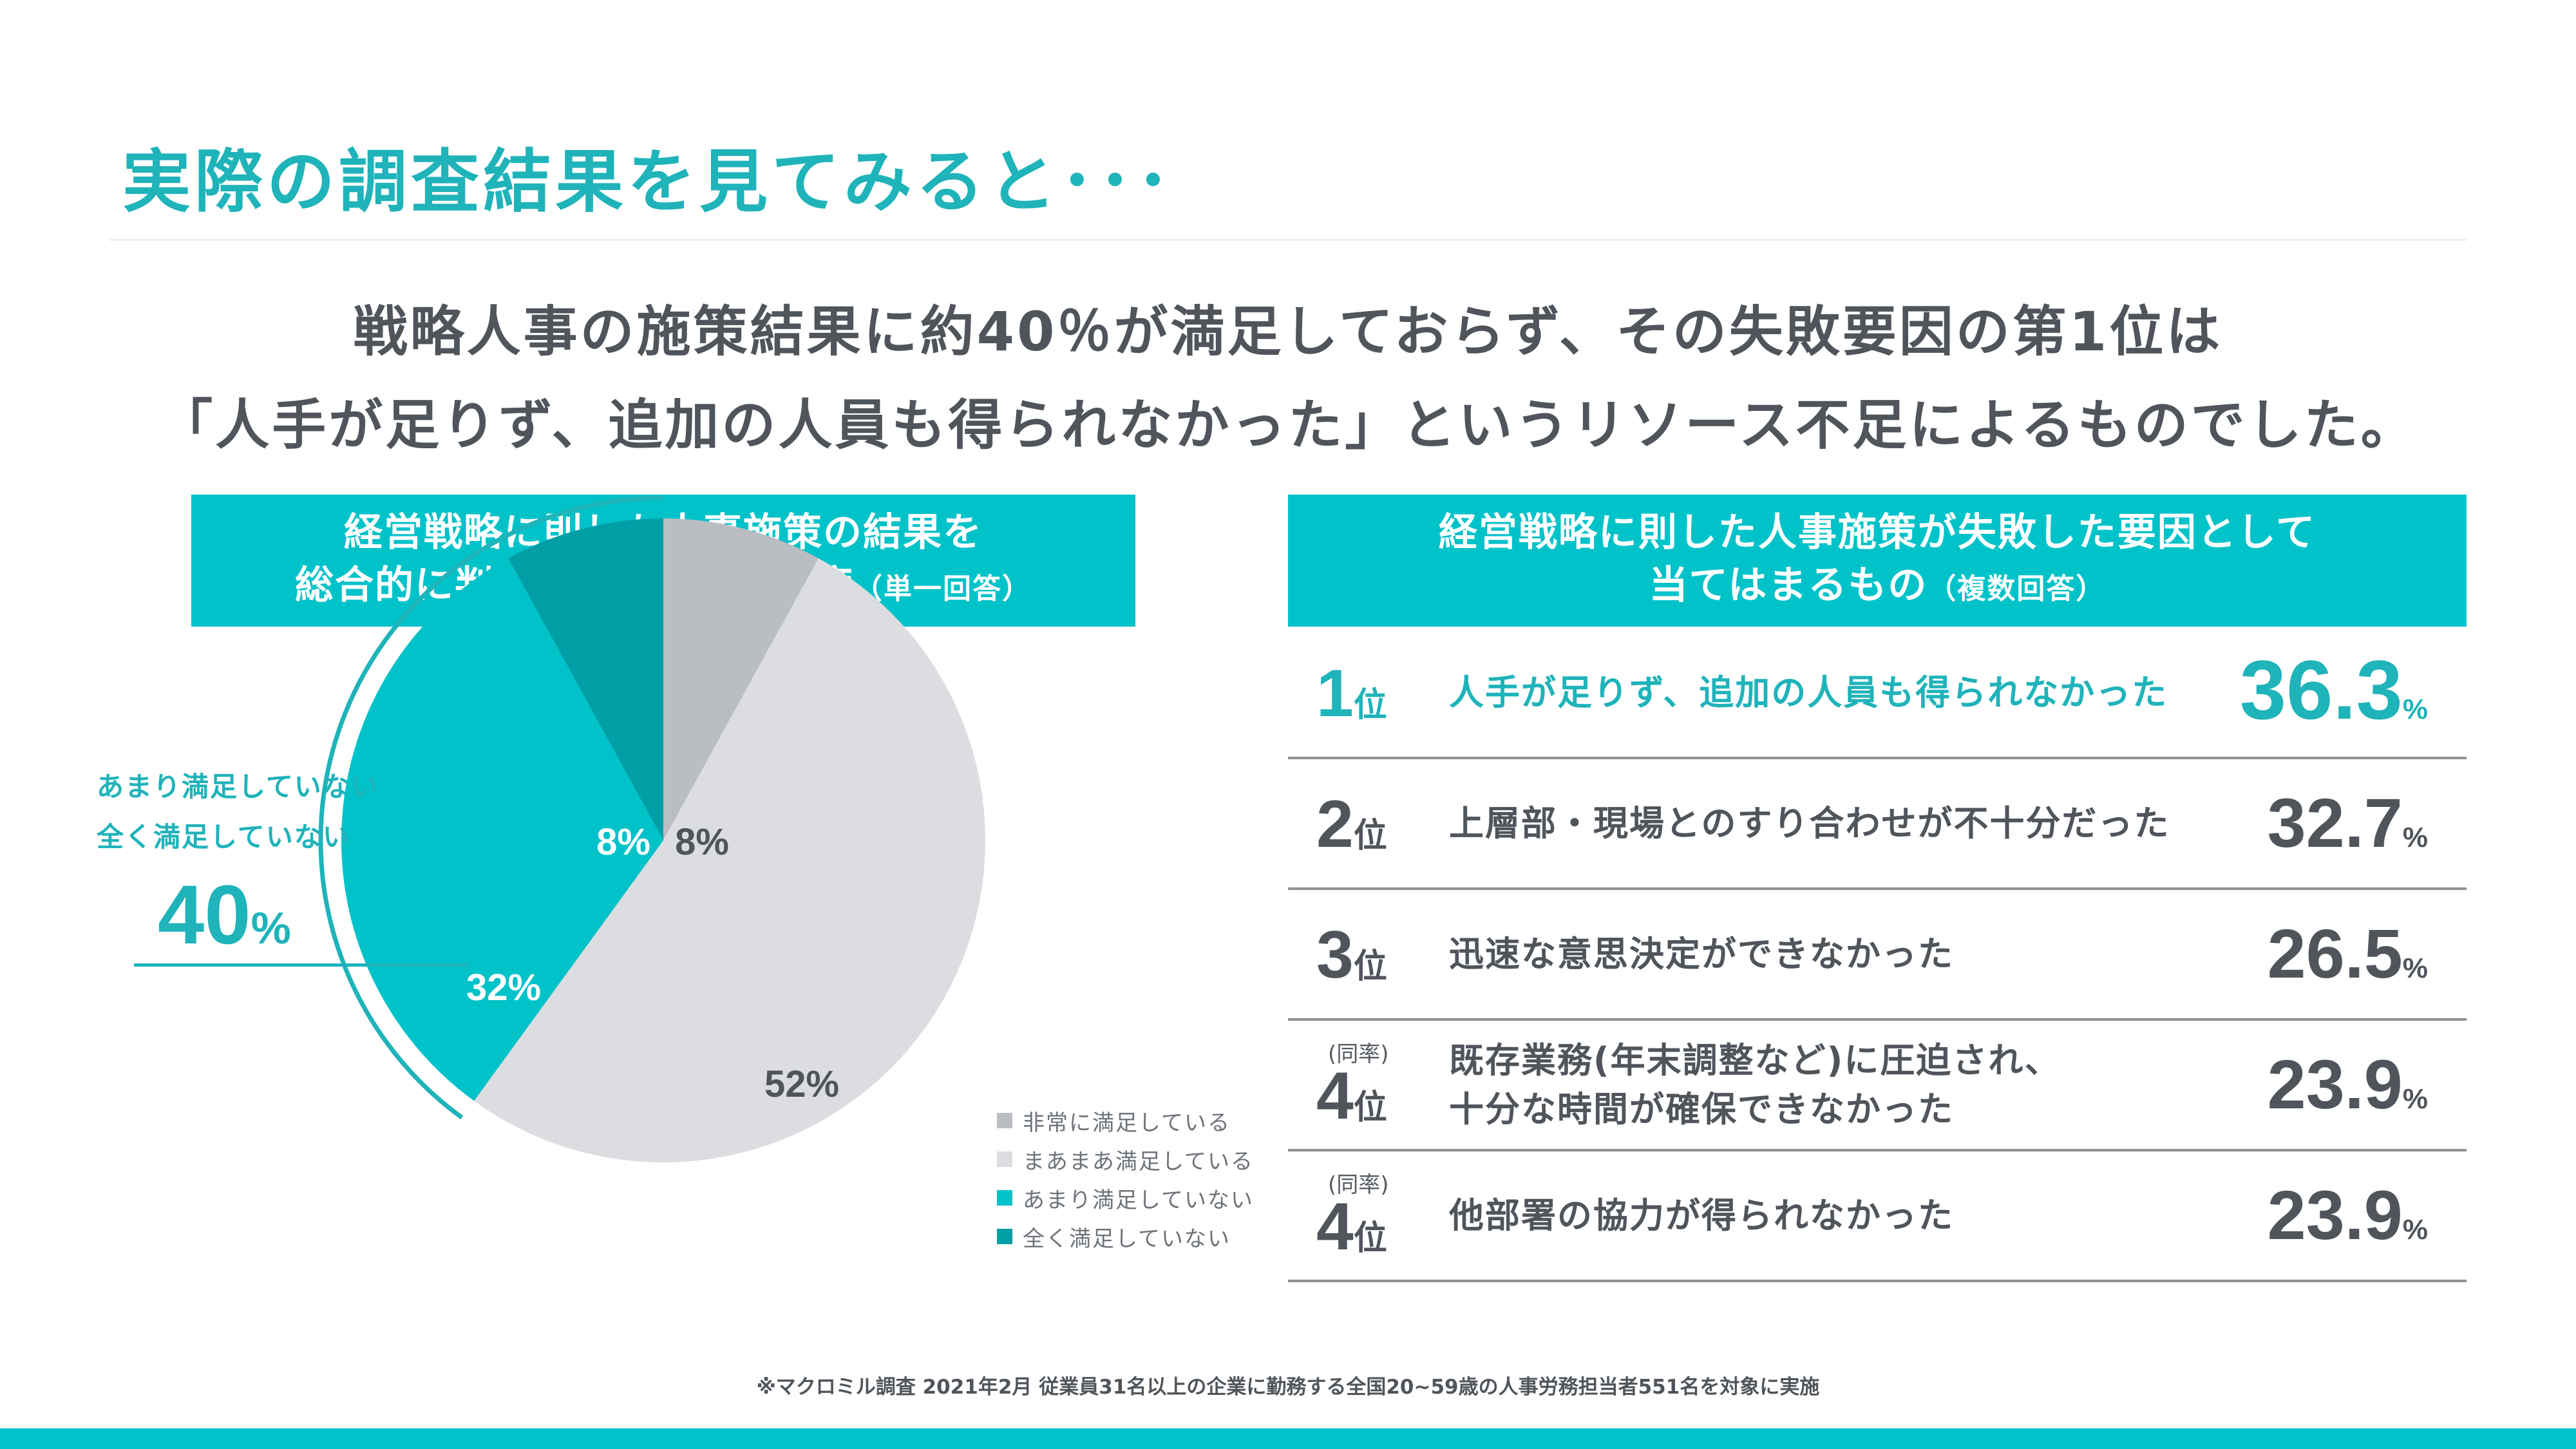  Describe the element at coordinates (491, 808) in the screenshot. I see `dissatisfied-highlight-arc` at that location.